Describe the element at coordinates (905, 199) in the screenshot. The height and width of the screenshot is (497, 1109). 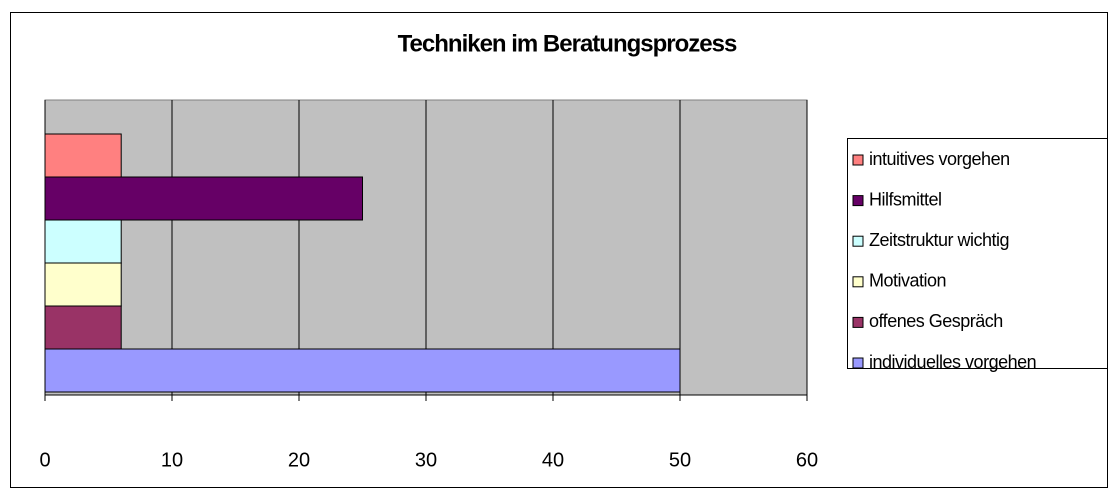
I see `legend-label: Hilfsmittel` at that location.